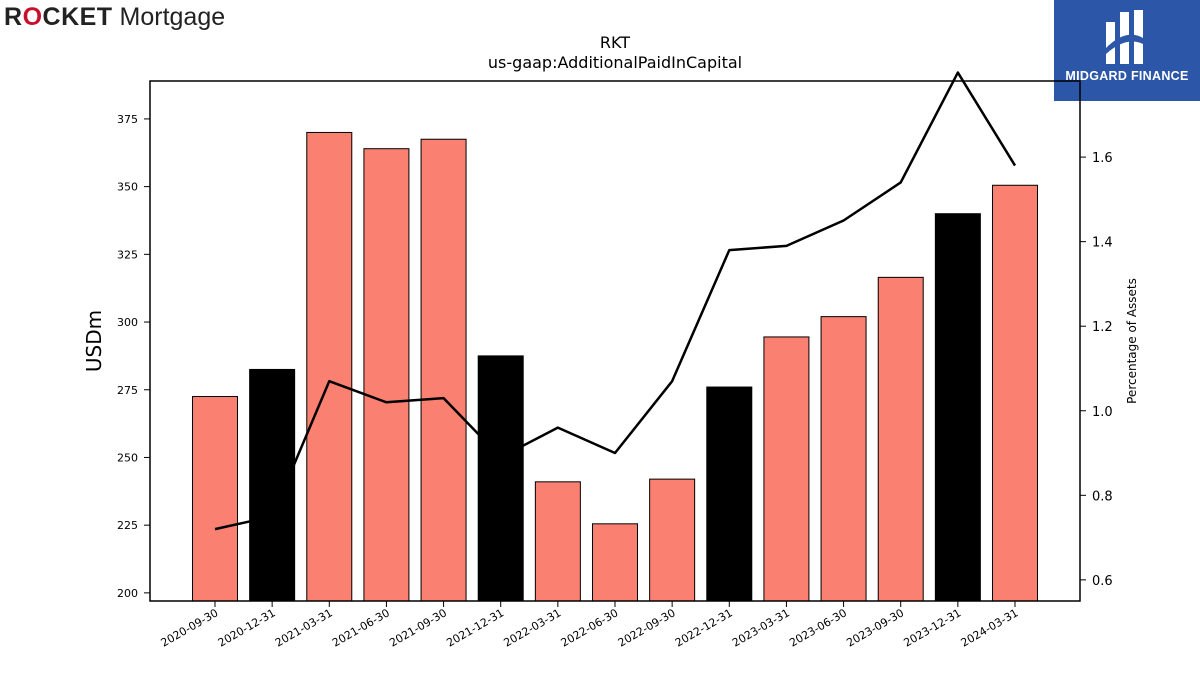 This screenshot has height=675, width=1200. What do you see at coordinates (1102, 581) in the screenshot?
I see `y2-tick-label: 0.6` at bounding box center [1102, 581].